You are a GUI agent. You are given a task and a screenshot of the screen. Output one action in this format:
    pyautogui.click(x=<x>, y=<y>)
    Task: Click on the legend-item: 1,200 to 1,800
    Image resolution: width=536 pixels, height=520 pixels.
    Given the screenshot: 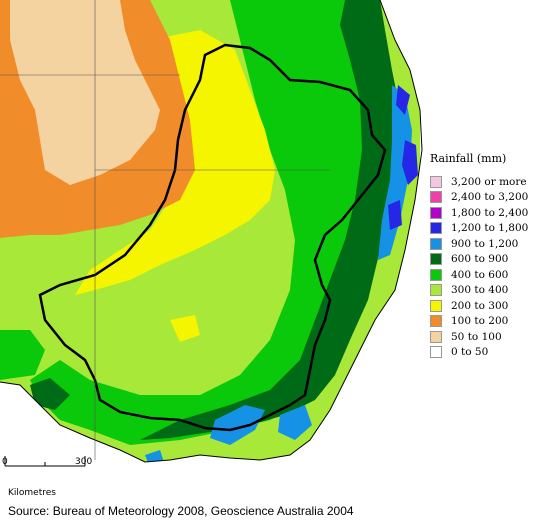 What is the action you would take?
    pyautogui.click(x=483, y=229)
    